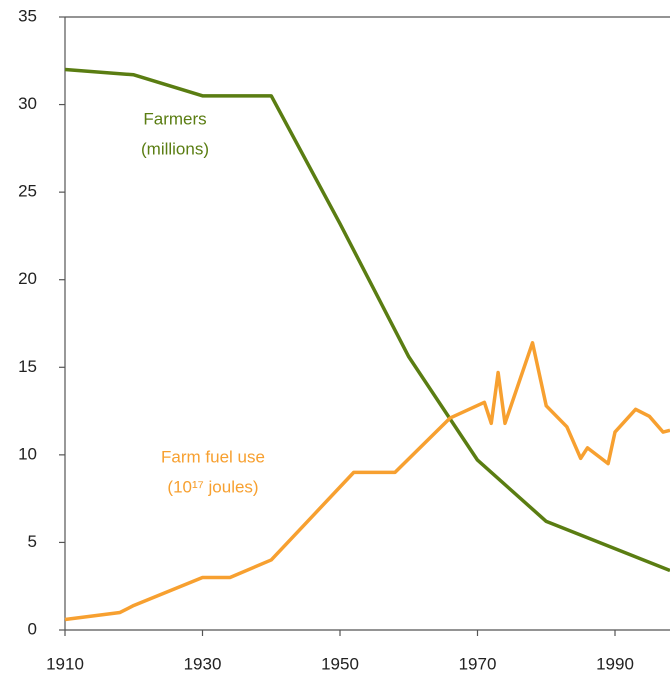 The image size is (670, 685). What do you see at coordinates (27, 366) in the screenshot?
I see `y-tick-label: 15` at bounding box center [27, 366].